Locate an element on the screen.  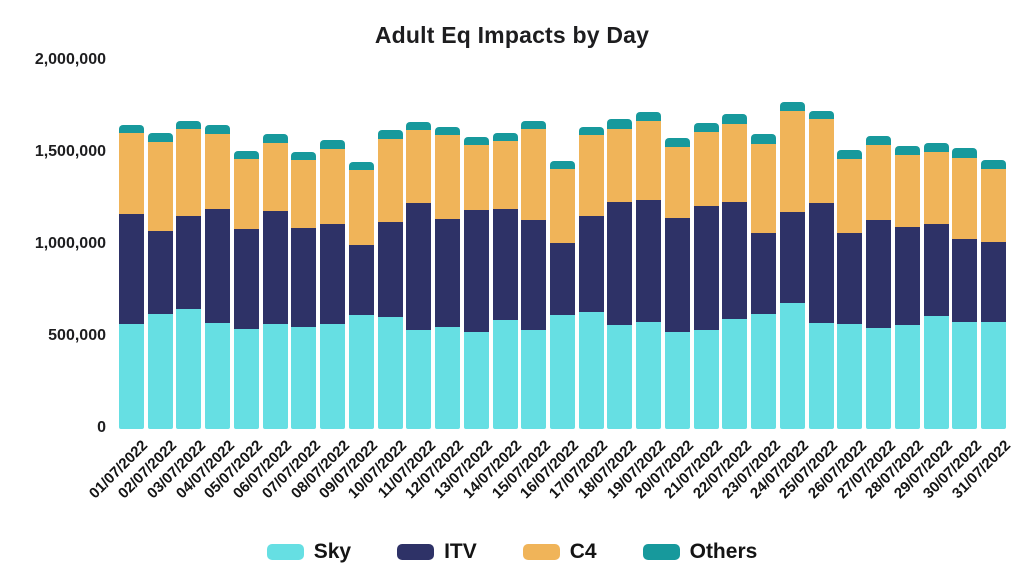
stacked-bar-22-07-2022 is located at coordinates (735, 271).